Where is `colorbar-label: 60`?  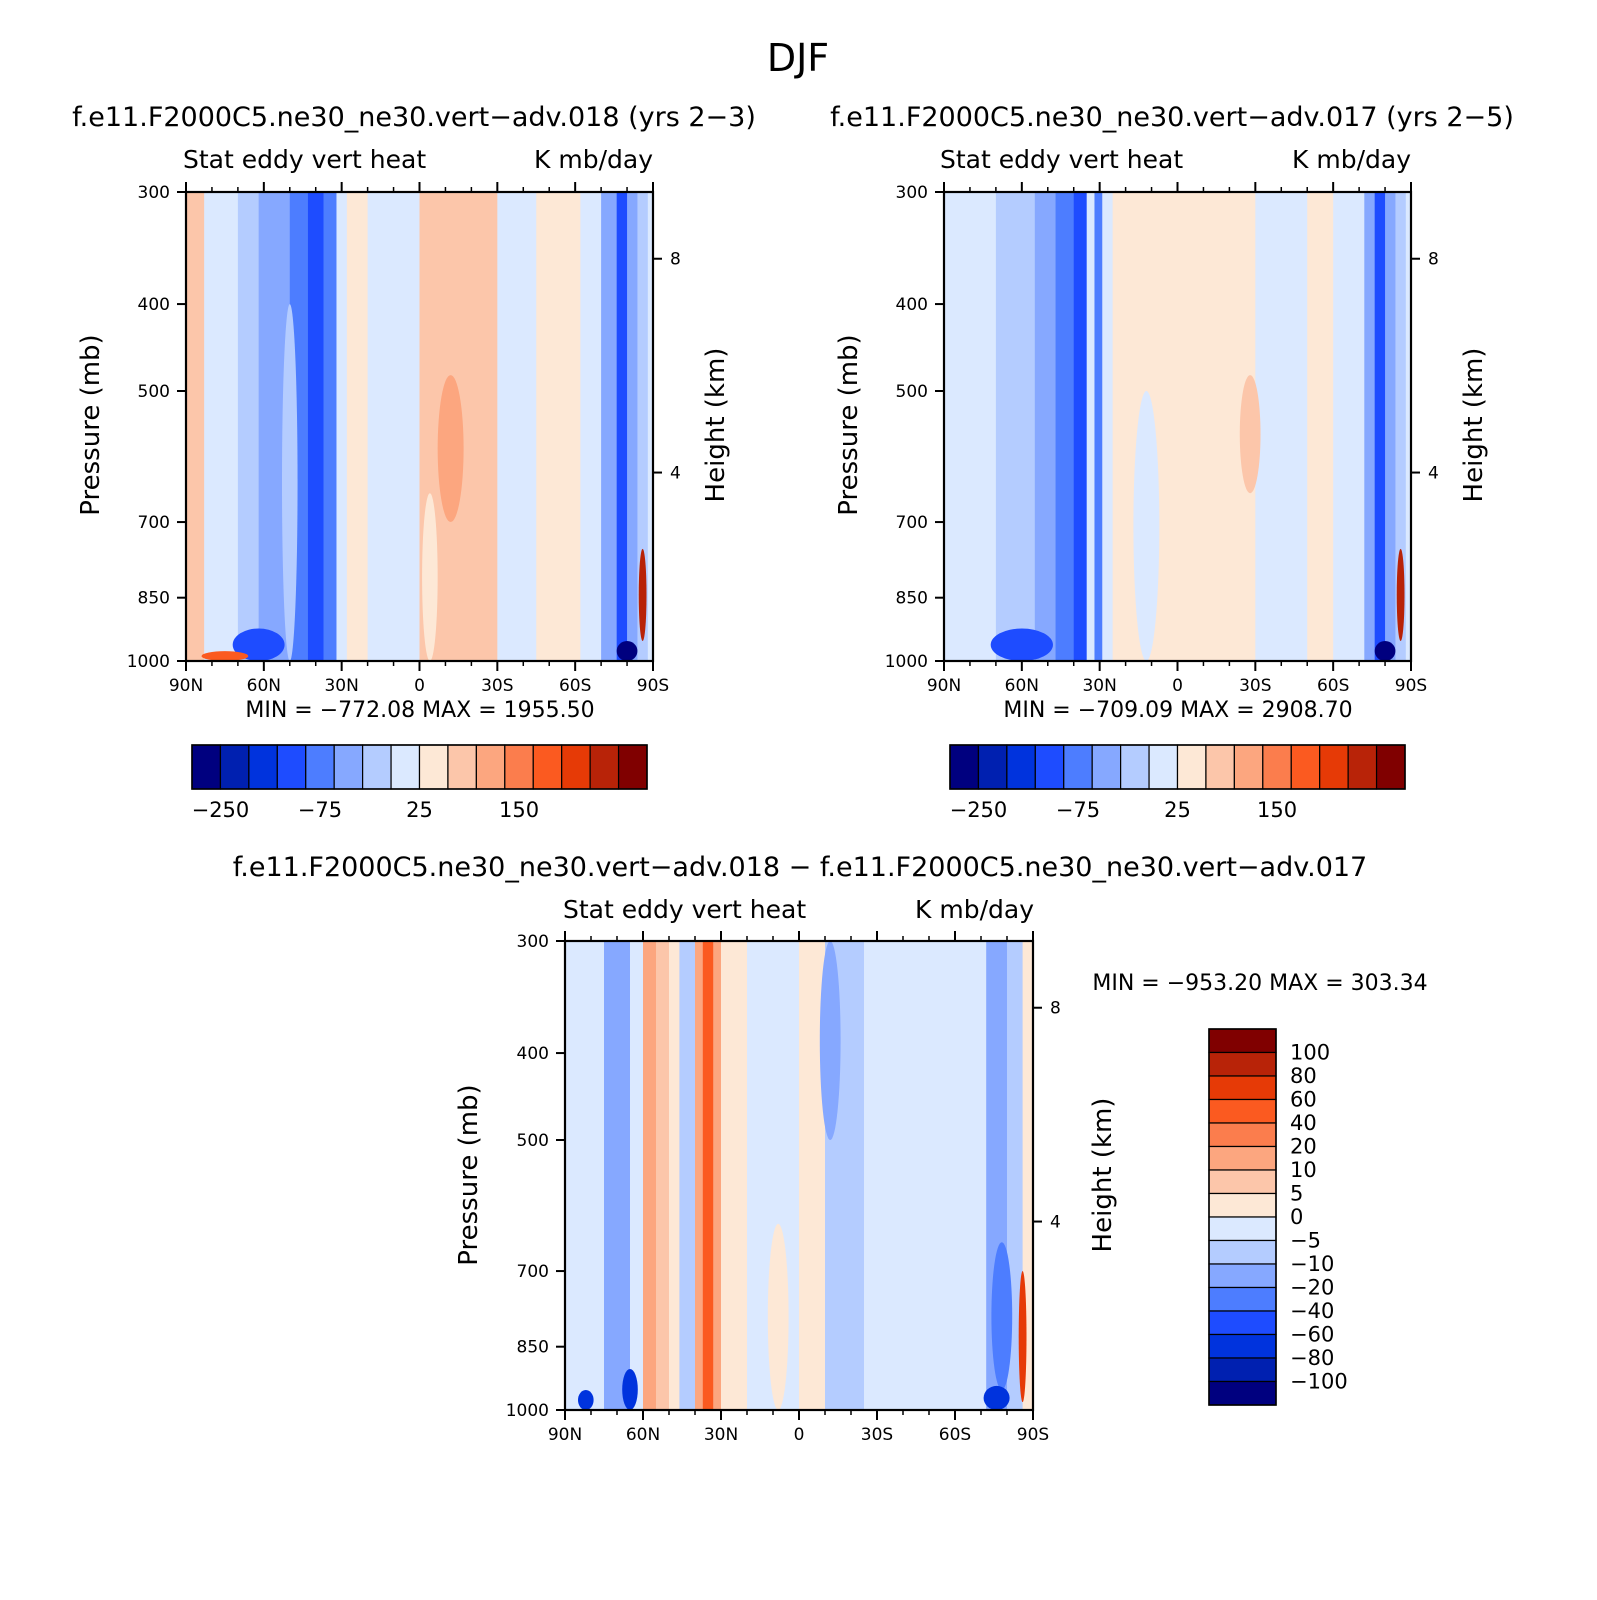
colorbar-label: 60 is located at coordinates (1303, 1100).